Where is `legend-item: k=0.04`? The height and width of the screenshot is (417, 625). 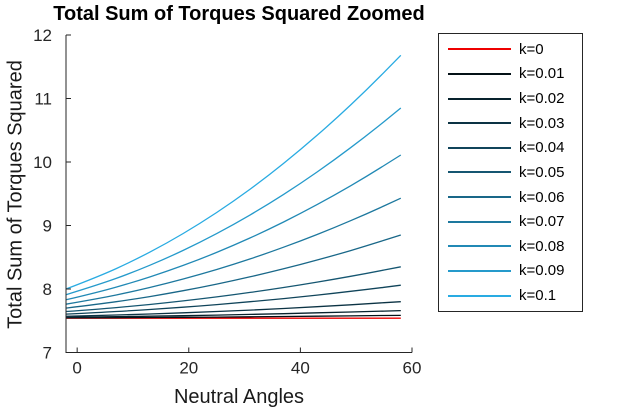 legend-item: k=0.04 is located at coordinates (510, 147).